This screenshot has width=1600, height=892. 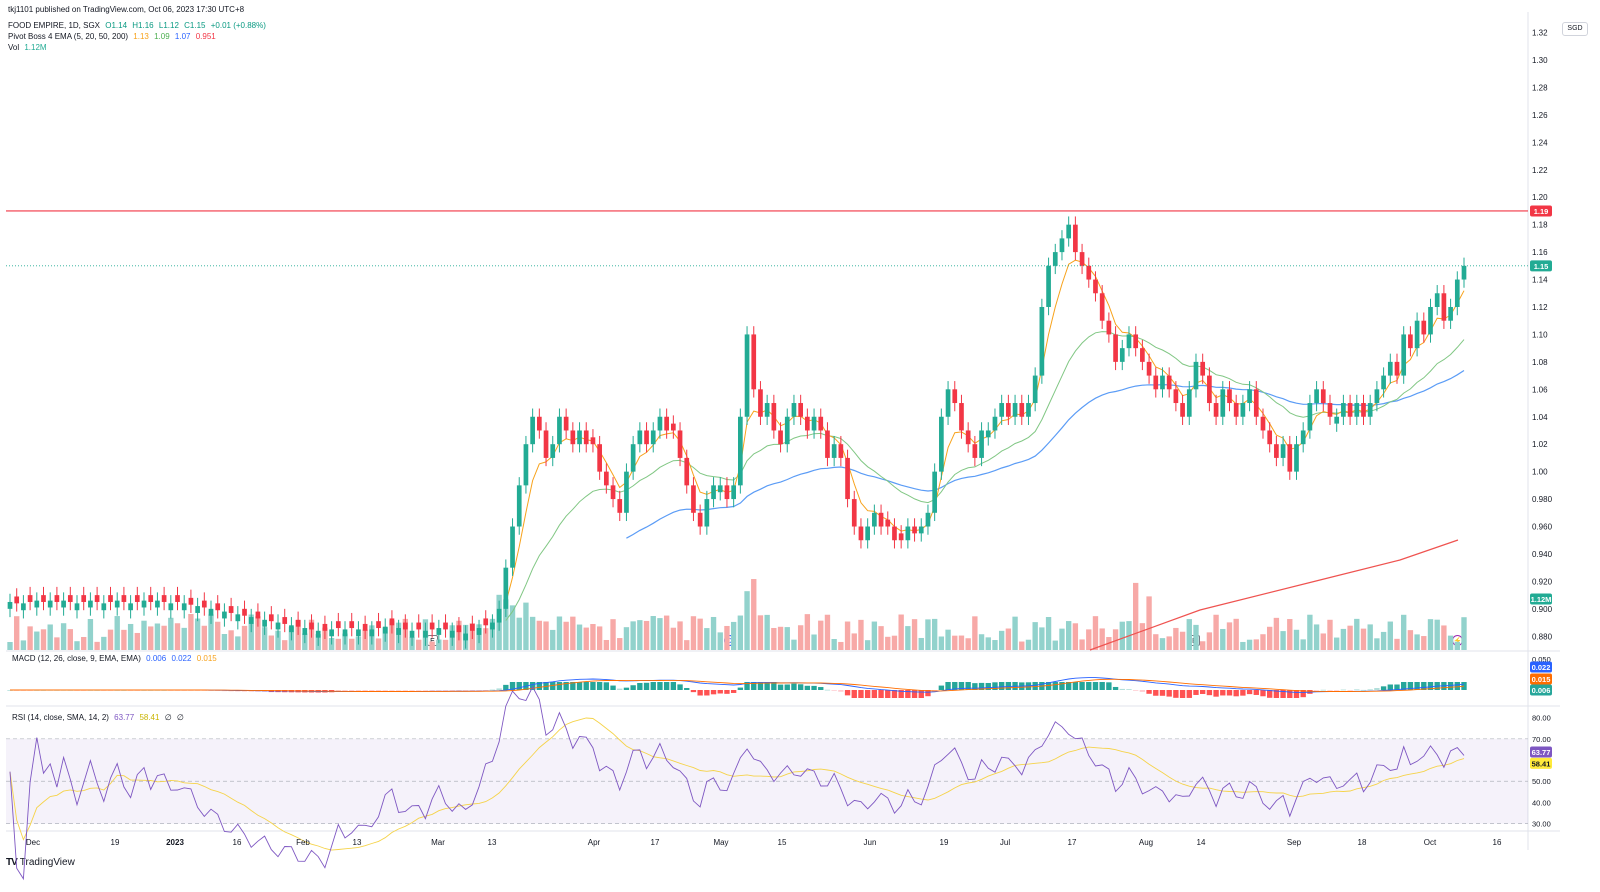 What do you see at coordinates (1540, 389) in the screenshot?
I see `y-tick-label: 1.06` at bounding box center [1540, 389].